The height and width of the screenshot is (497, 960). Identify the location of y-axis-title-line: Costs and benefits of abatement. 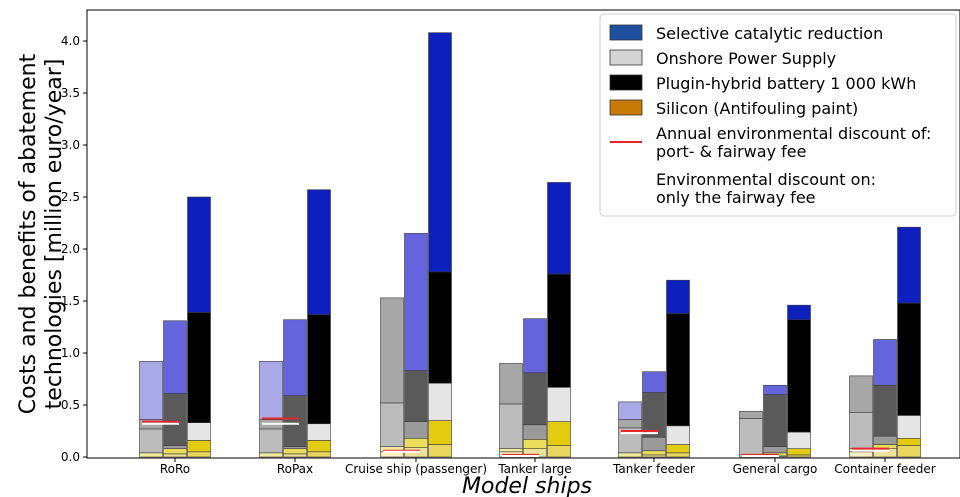
(28, 233).